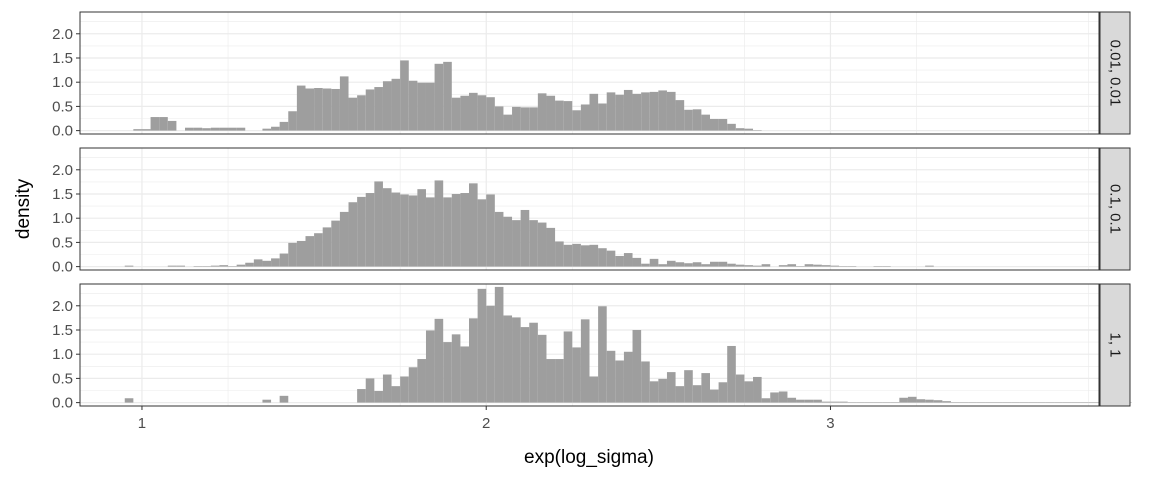 The image size is (1152, 480). What do you see at coordinates (62, 306) in the screenshot?
I see `y-tick-label: 2.0` at bounding box center [62, 306].